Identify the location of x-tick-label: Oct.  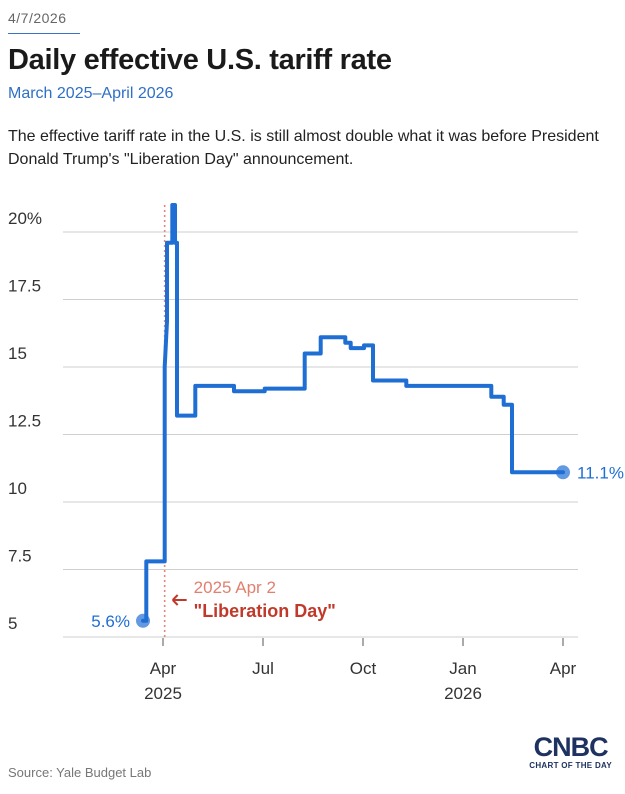
(363, 668).